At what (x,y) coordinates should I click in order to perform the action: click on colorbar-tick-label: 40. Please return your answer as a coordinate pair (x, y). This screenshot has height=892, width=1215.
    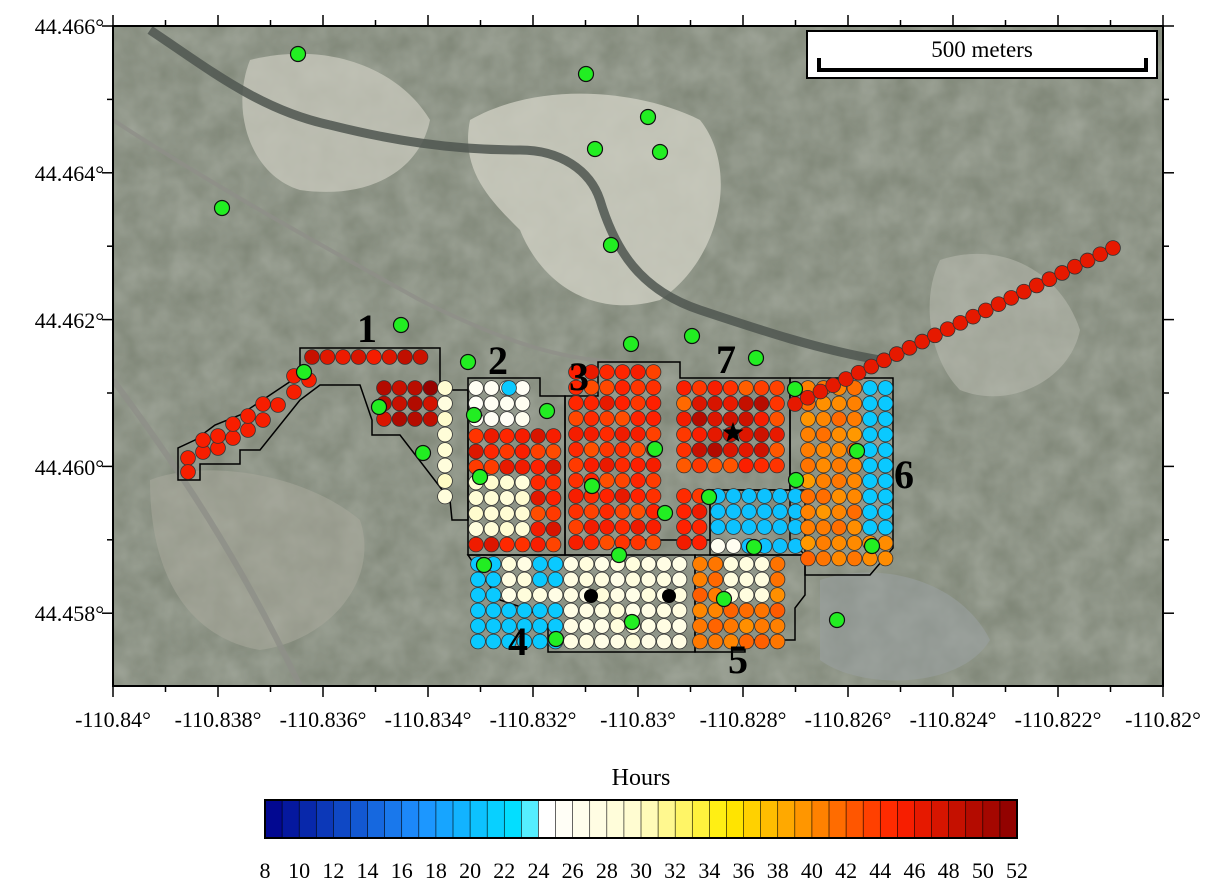
    Looking at the image, I should click on (812, 870).